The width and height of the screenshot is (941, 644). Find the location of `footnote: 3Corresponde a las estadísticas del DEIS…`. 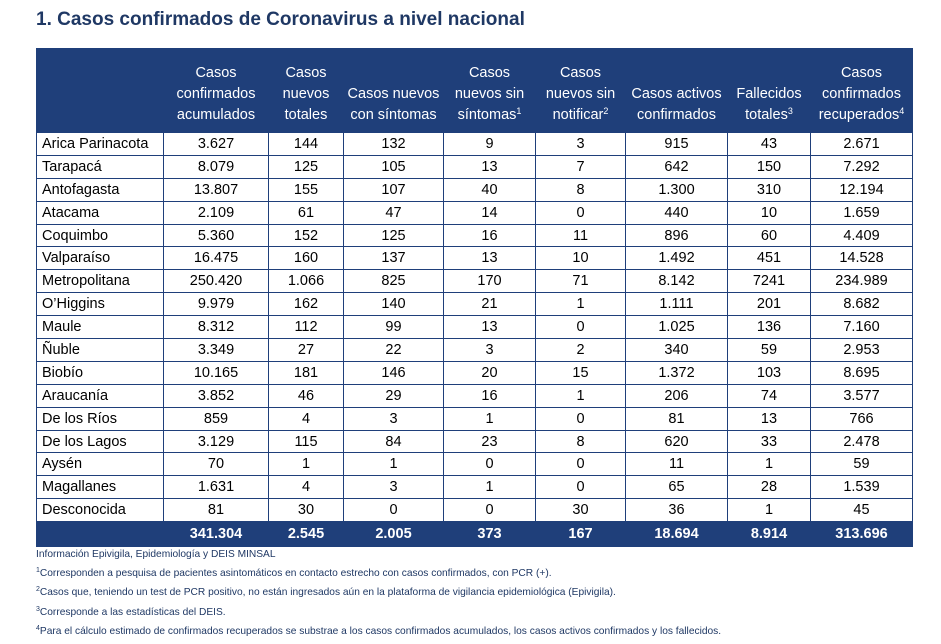

footnote: 3Corresponde a las estadísticas del DEIS… is located at coordinates (378, 612).